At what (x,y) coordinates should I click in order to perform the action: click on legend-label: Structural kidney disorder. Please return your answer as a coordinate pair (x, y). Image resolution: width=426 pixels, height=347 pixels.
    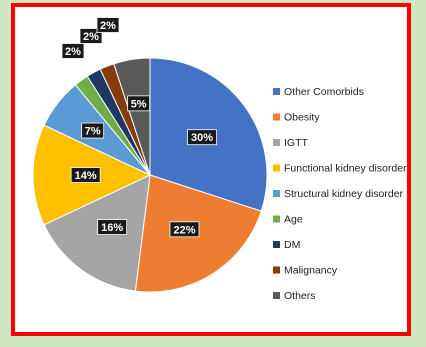
    Looking at the image, I should click on (344, 194).